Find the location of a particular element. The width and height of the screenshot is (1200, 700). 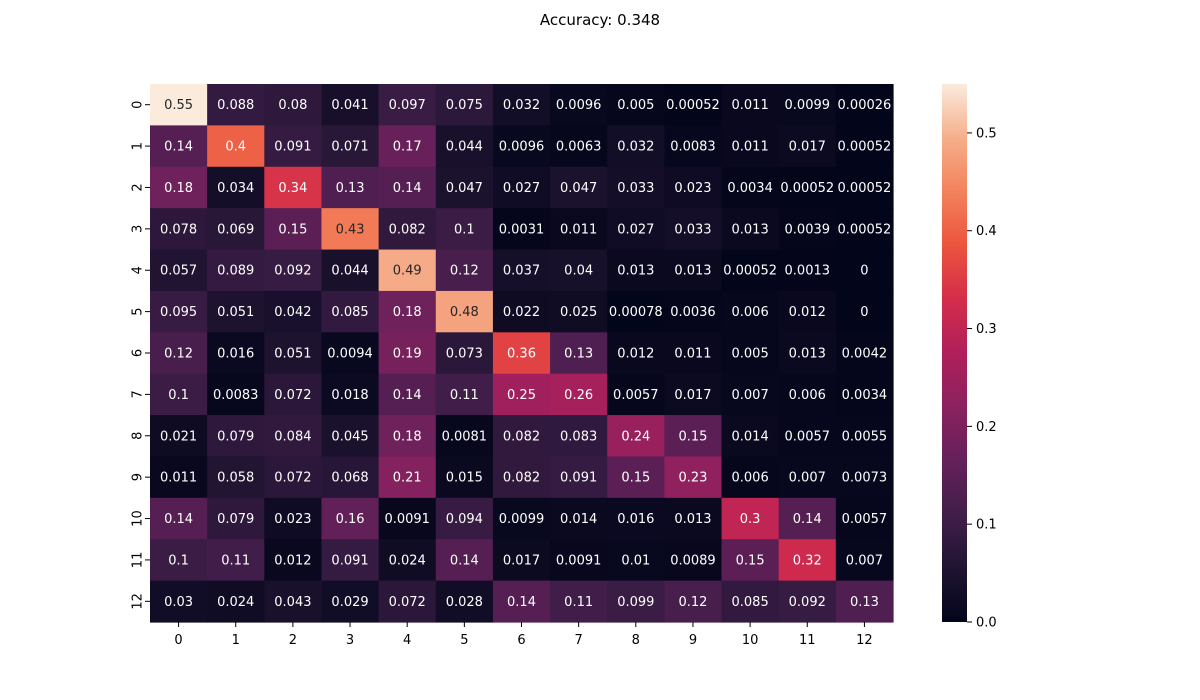

cell-value-label: 0.0091 is located at coordinates (579, 560).